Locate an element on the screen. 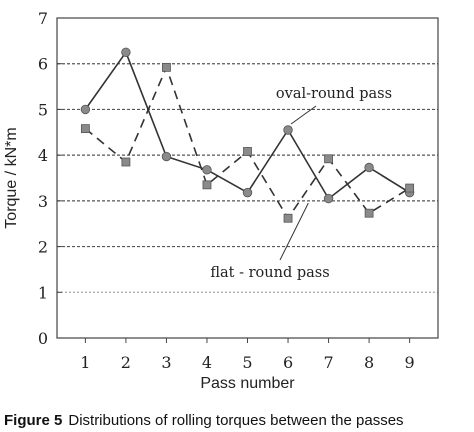 This screenshot has width=474, height=432. x-tick-label: 6 is located at coordinates (288, 362).